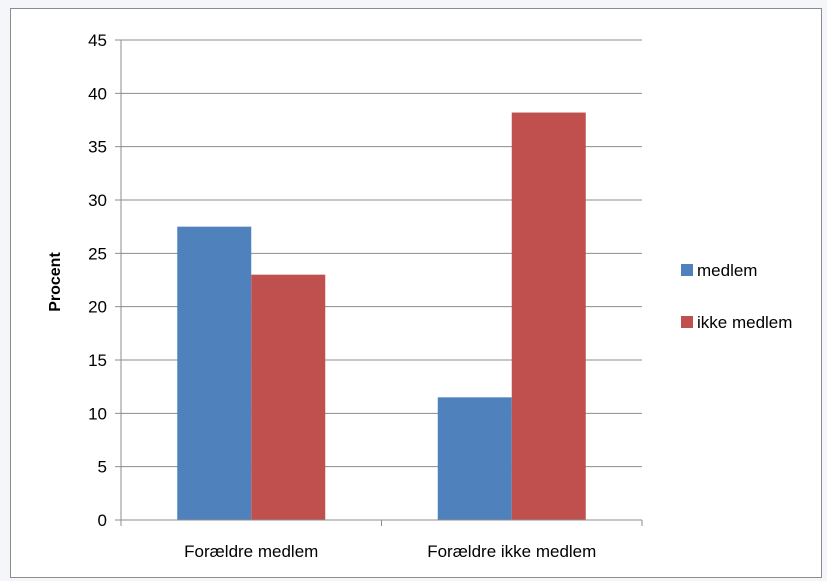 This screenshot has height=581, width=827. Describe the element at coordinates (102, 520) in the screenshot. I see `y-tick-label: 0` at that location.